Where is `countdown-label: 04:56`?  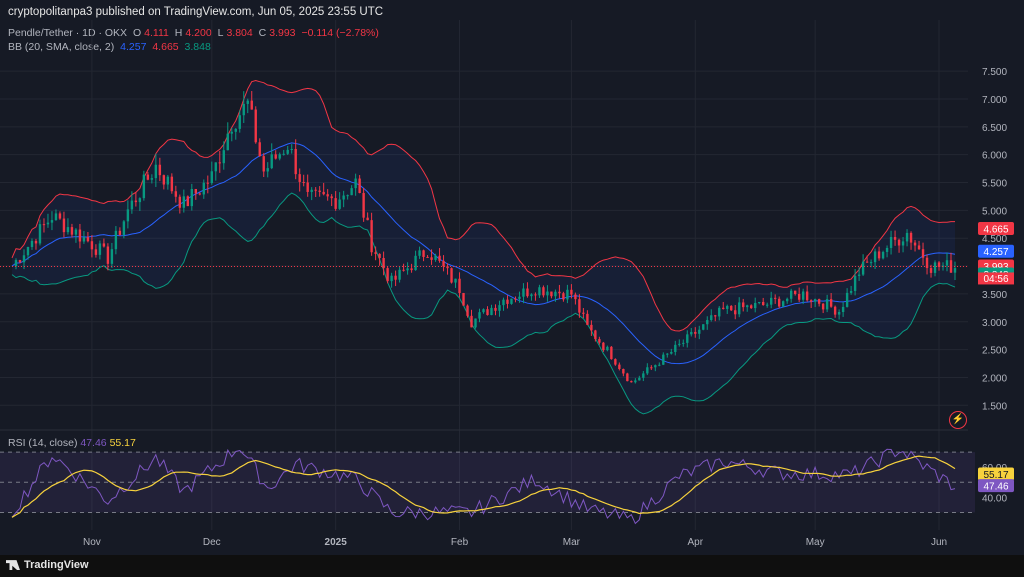
countdown-label: 04:56 is located at coordinates (995, 279).